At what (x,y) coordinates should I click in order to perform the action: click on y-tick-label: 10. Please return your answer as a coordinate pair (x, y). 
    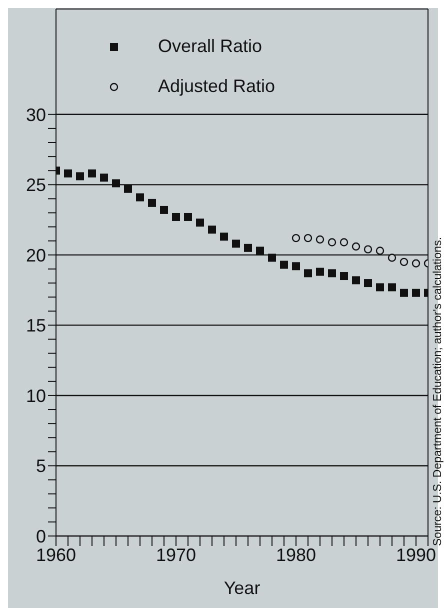
    Looking at the image, I should click on (36, 396).